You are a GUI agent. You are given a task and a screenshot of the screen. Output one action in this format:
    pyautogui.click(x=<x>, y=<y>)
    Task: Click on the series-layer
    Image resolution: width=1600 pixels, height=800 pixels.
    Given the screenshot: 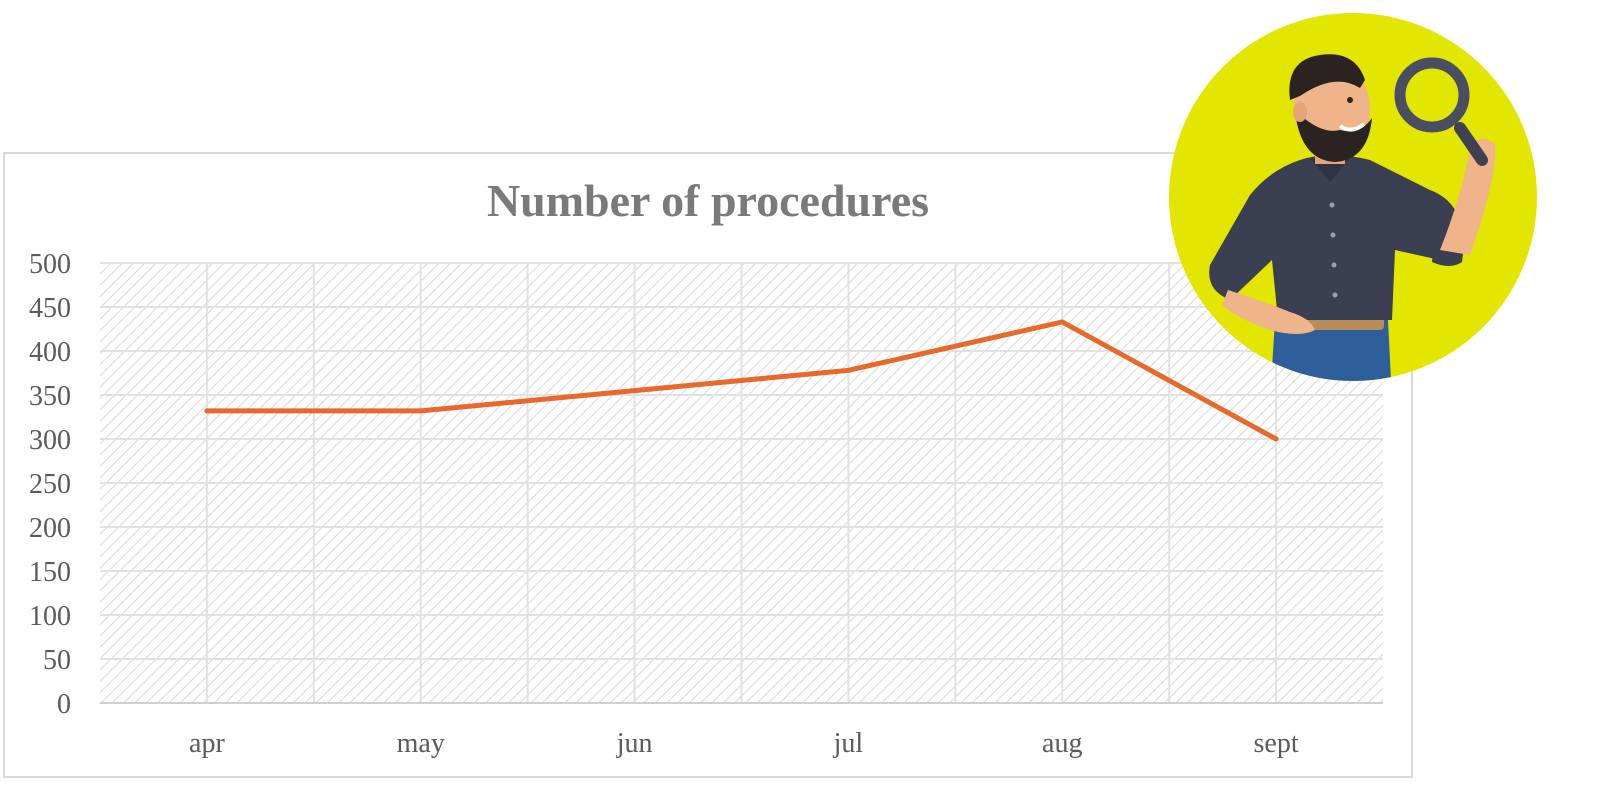 What is the action you would take?
    pyautogui.click(x=741, y=380)
    